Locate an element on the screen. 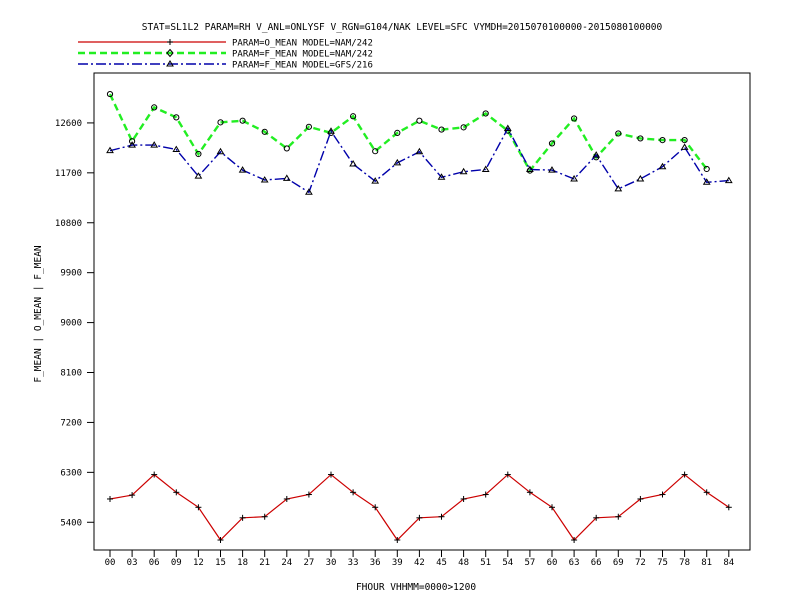 The width and height of the screenshot is (792, 612). x-tick-label: 75 is located at coordinates (662, 563).